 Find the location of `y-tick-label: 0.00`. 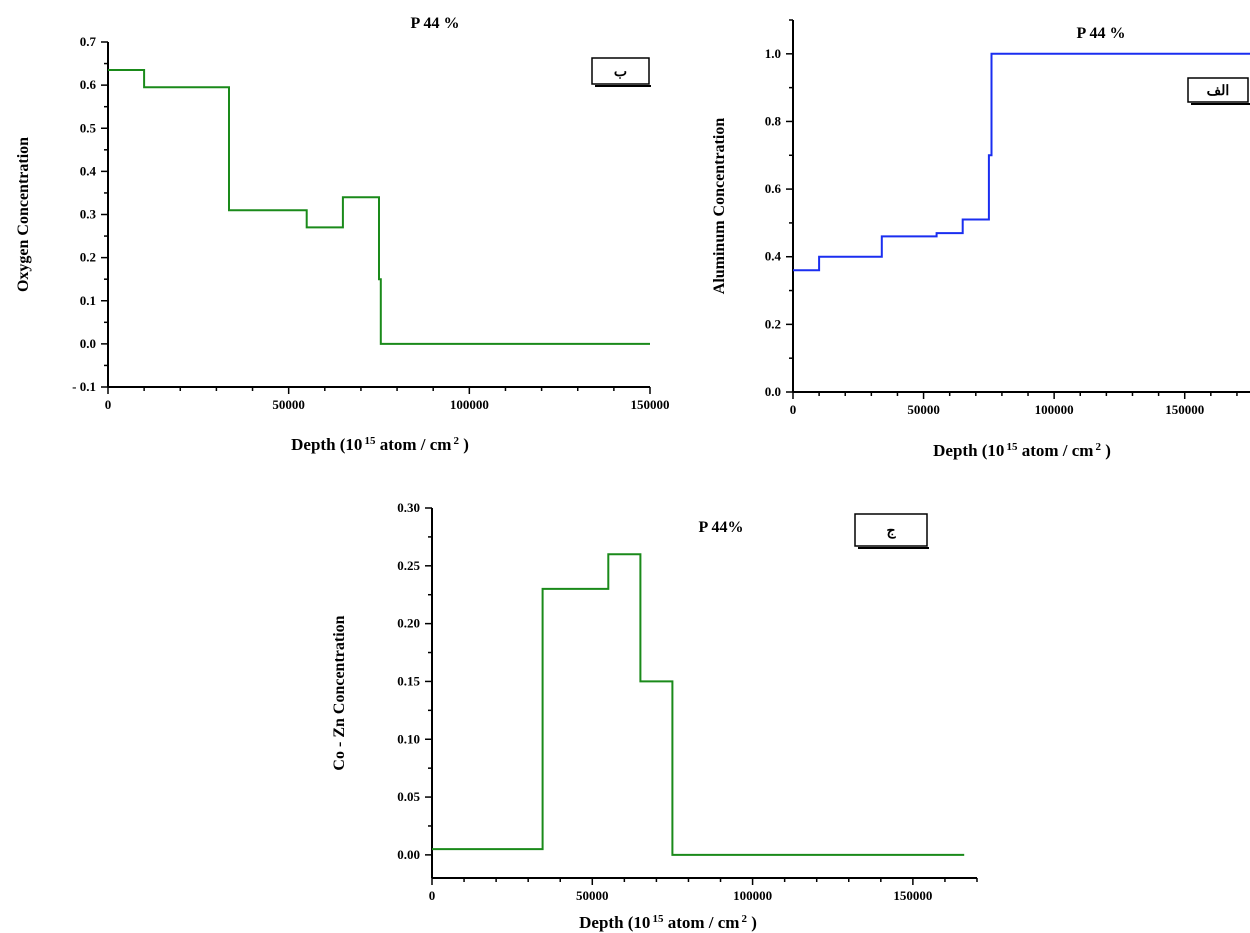

y-tick-label: 0.00 is located at coordinates (408, 854).